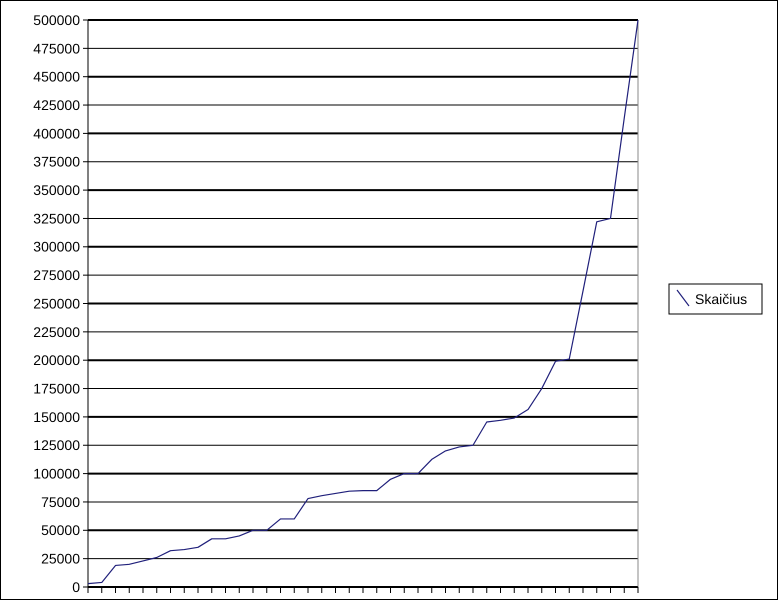 This screenshot has height=600, width=778. I want to click on y-tick-label: 50000, so click(60, 530).